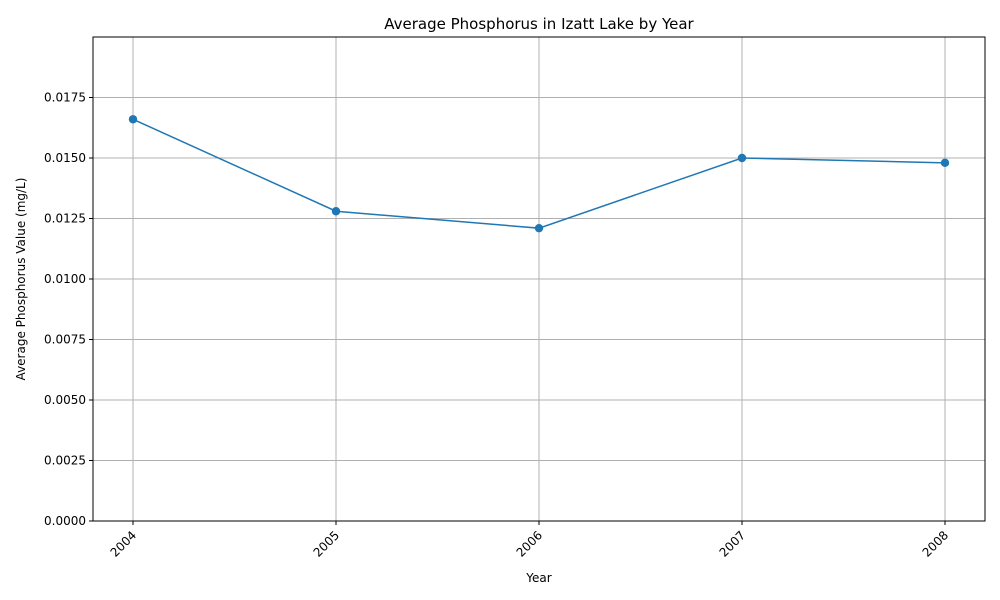 Image resolution: width=1000 pixels, height=600 pixels. Describe the element at coordinates (65, 219) in the screenshot. I see `y-tick-label: 0.0125` at that location.